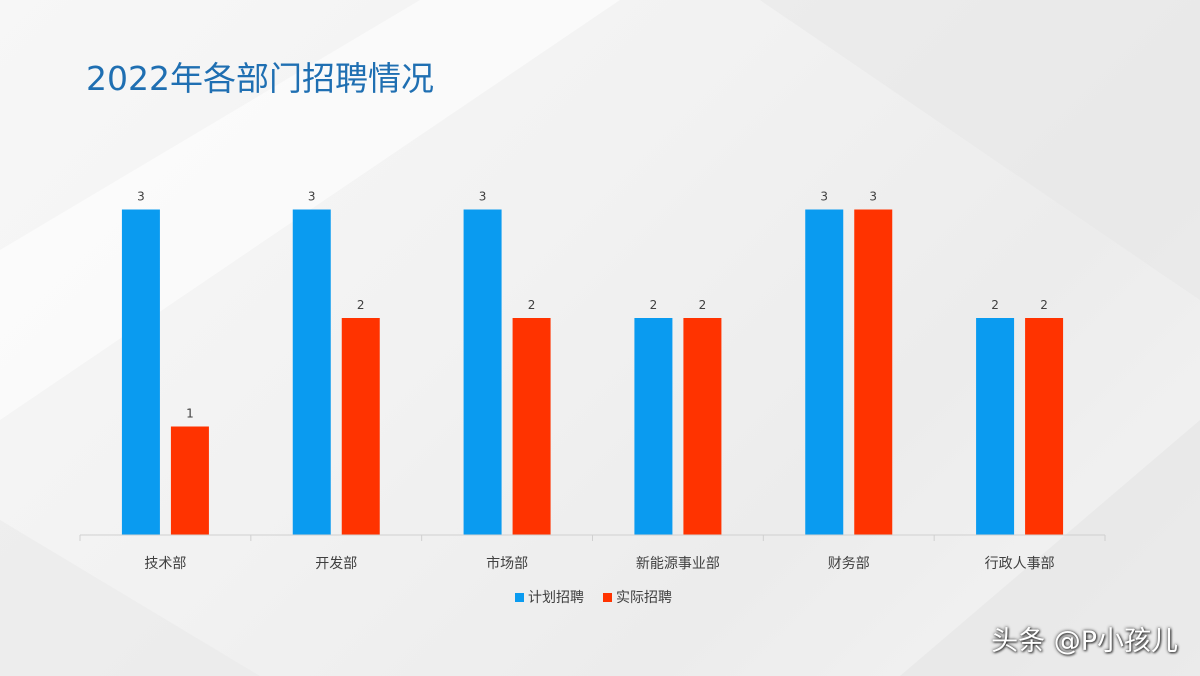 This screenshot has width=1200, height=676. I want to click on legend-swatch-actual, so click(607, 597).